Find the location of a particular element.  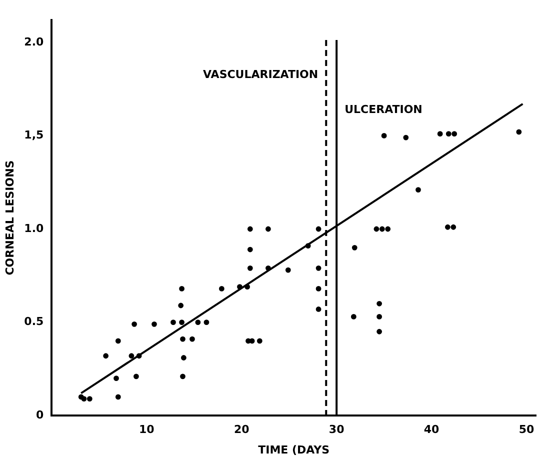

x-tick-label: 20 is located at coordinates (242, 429).